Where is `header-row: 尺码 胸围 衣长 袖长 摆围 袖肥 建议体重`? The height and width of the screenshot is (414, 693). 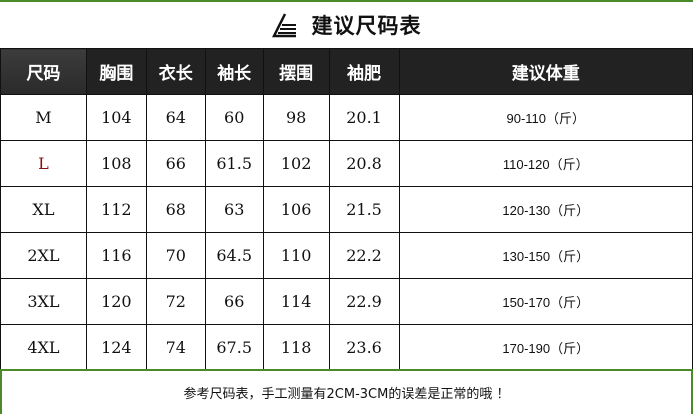 header-row: 尺码 胸围 衣长 袖长 摆围 袖肥 建议体重 is located at coordinates (346, 71).